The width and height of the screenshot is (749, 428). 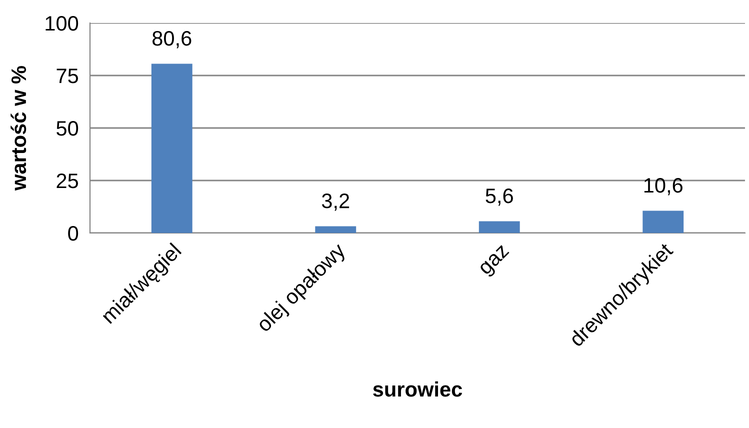 What do you see at coordinates (18, 128) in the screenshot?
I see `y-axis-title: wartość w %` at bounding box center [18, 128].